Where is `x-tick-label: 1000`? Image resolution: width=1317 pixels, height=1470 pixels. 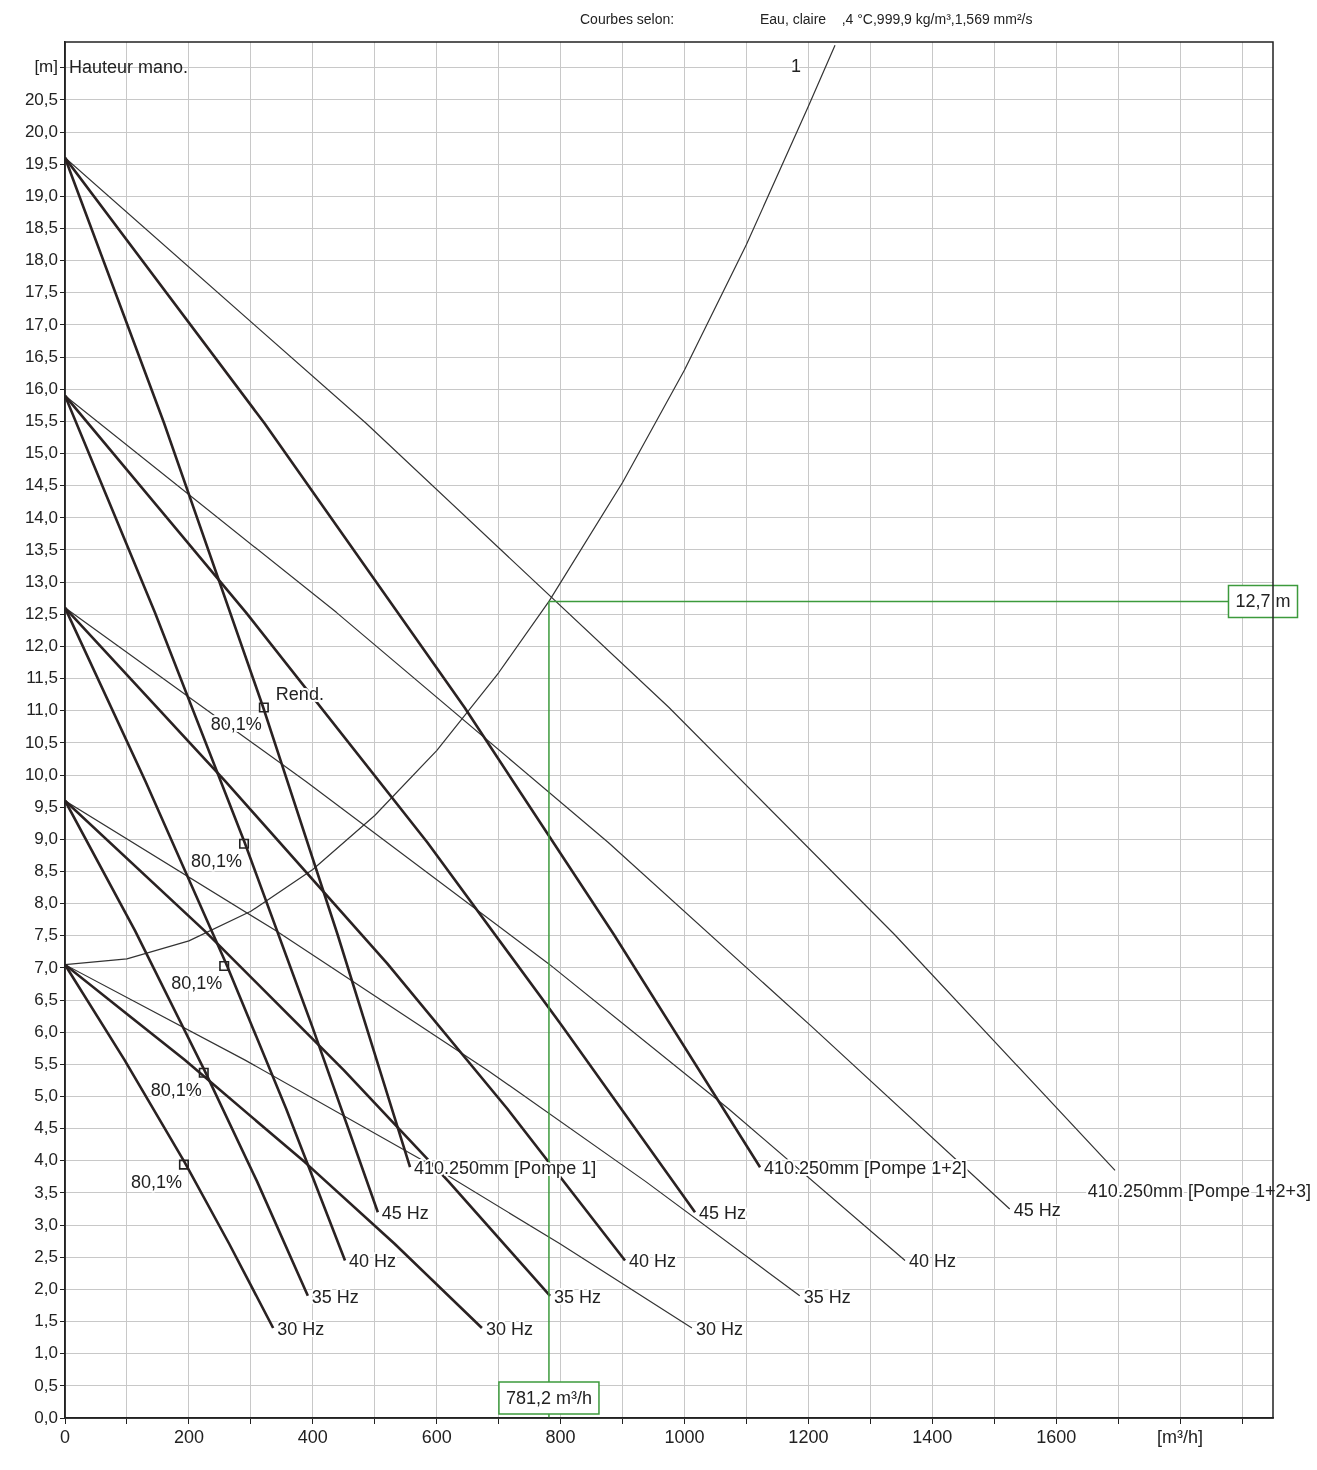
x-tick-label: 1000 is located at coordinates (684, 1436).